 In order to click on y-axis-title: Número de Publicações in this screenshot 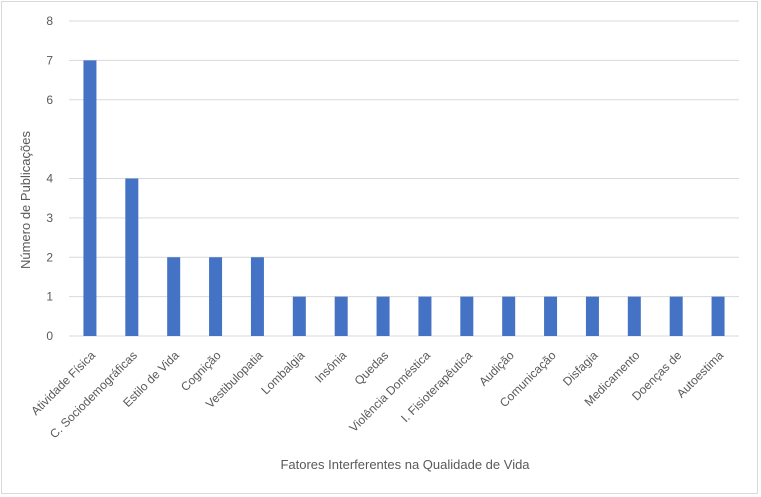, I will do `click(25, 199)`.